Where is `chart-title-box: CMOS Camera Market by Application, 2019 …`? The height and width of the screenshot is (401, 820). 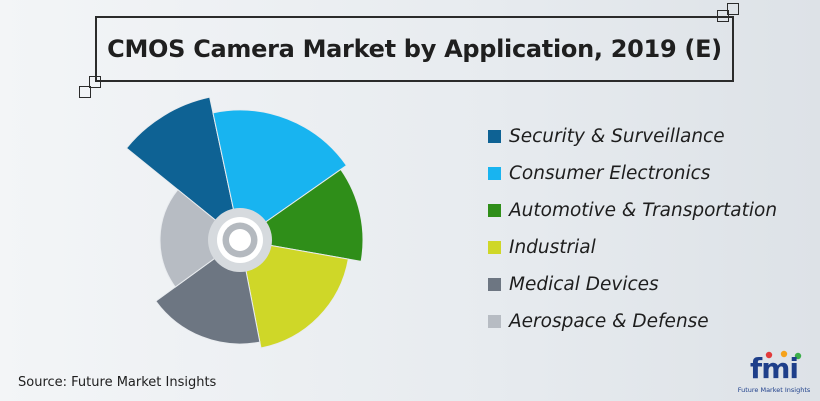 chart-title-box: CMOS Camera Market by Application, 2019 … is located at coordinates (414, 49).